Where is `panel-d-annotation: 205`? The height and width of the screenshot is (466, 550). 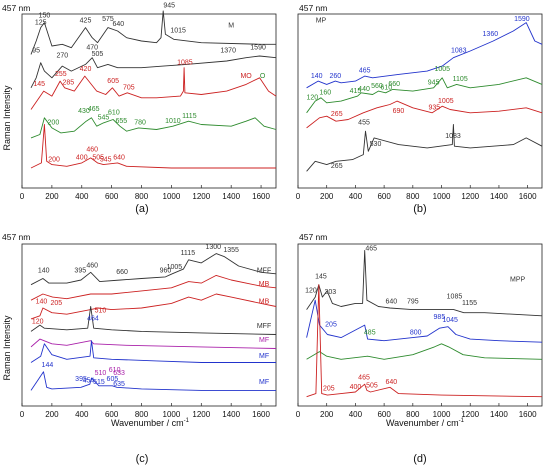 panel-d-annotation: 205 is located at coordinates (329, 388).